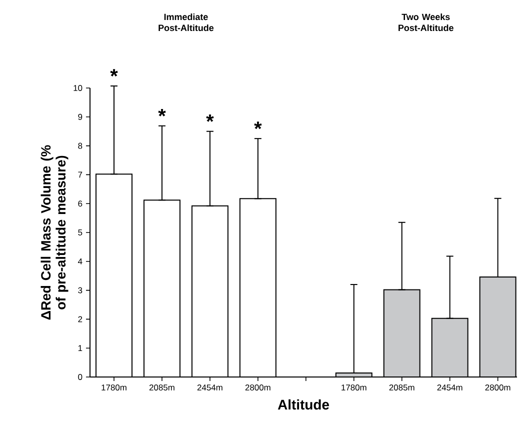 The width and height of the screenshot is (519, 430). I want to click on text: Immediate Post-Altitude, so click(186, 23).